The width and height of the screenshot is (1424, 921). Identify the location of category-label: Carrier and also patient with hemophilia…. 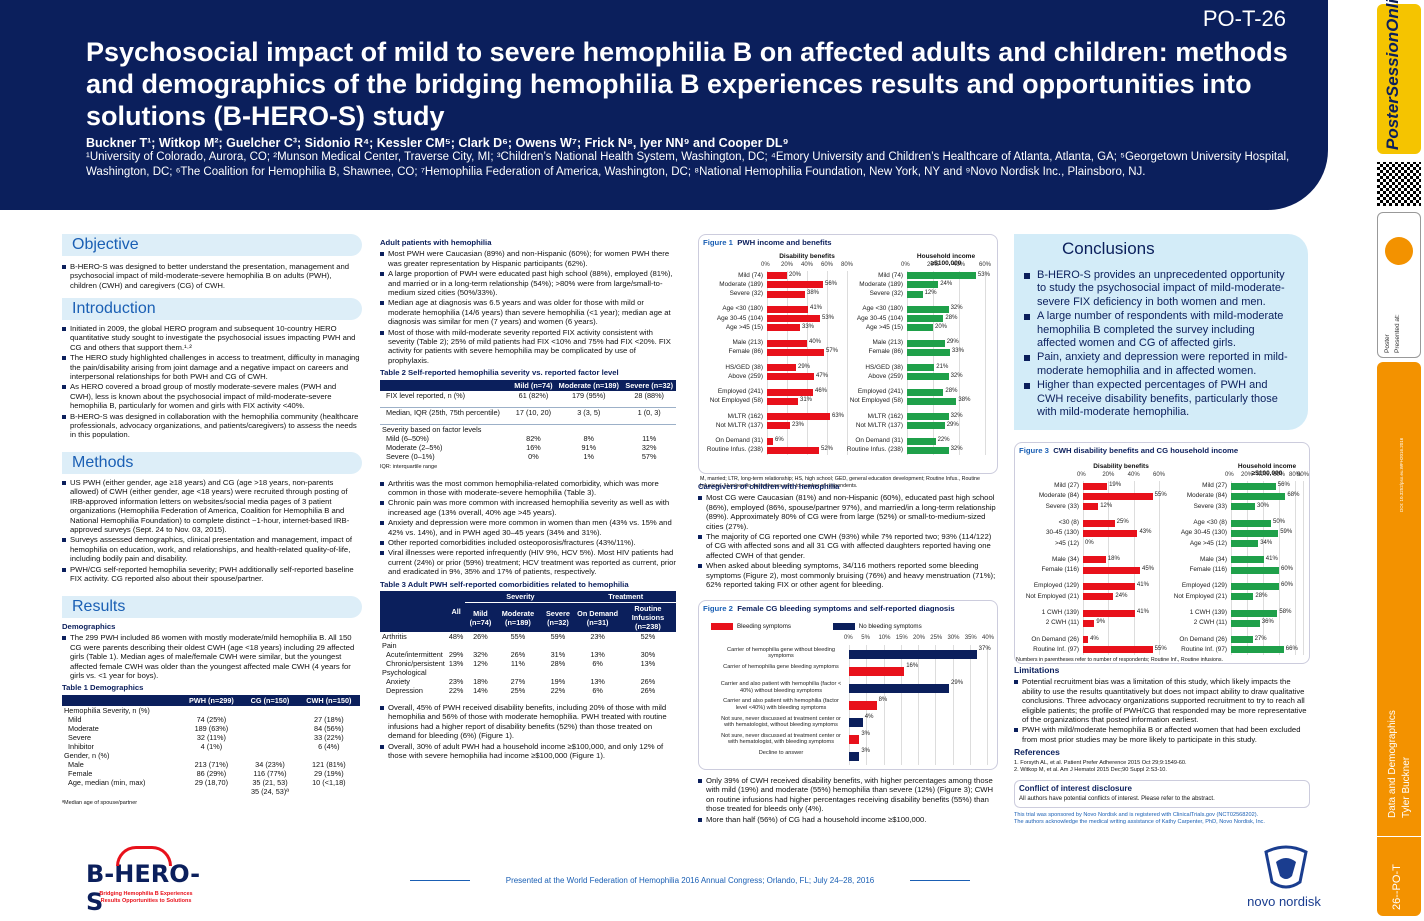
(781, 687).